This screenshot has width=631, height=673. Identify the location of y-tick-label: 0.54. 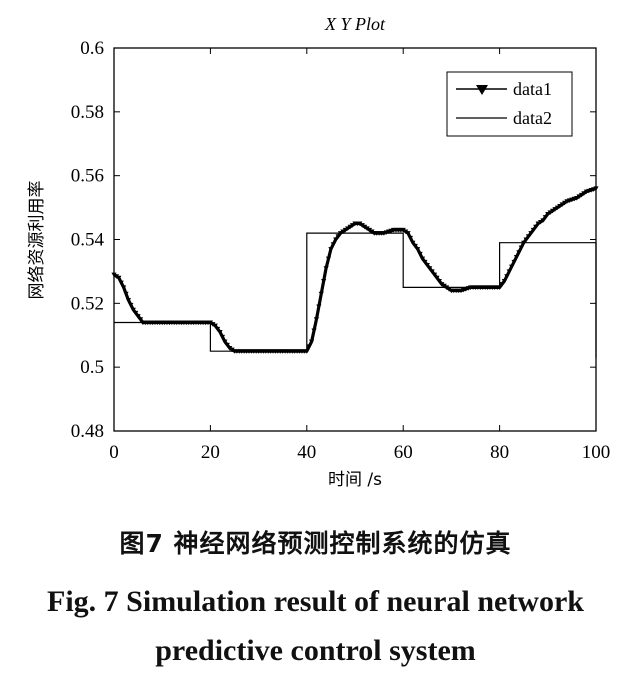
(88, 240).